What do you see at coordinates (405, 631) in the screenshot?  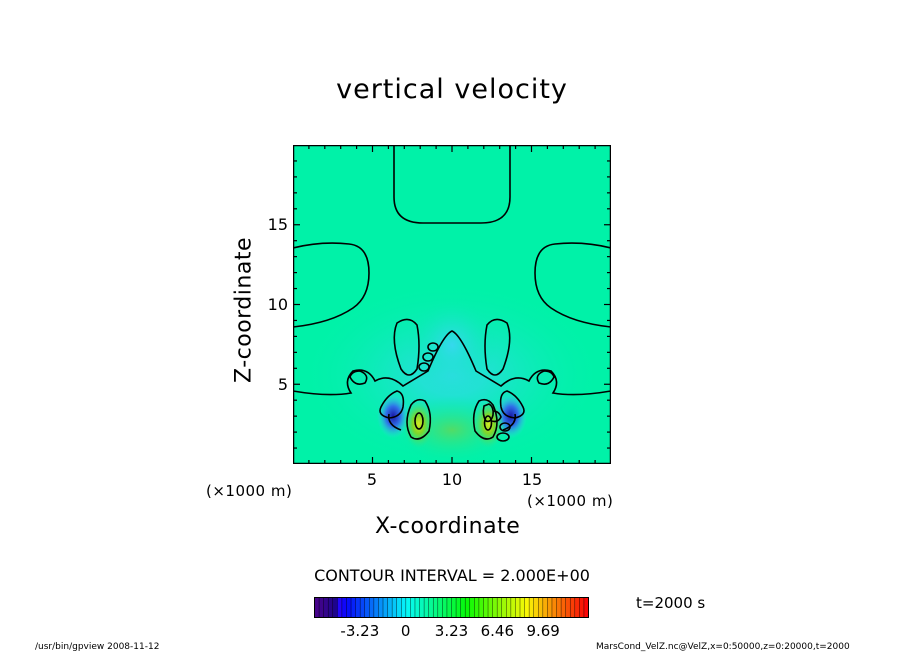 I see `colorbar-tick-label: 0` at bounding box center [405, 631].